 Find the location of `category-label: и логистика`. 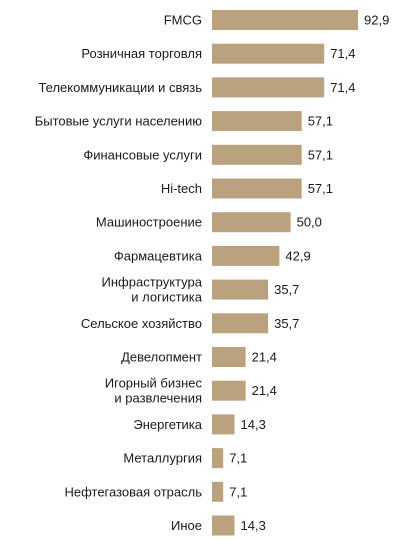

category-label: и логистика is located at coordinates (167, 297).